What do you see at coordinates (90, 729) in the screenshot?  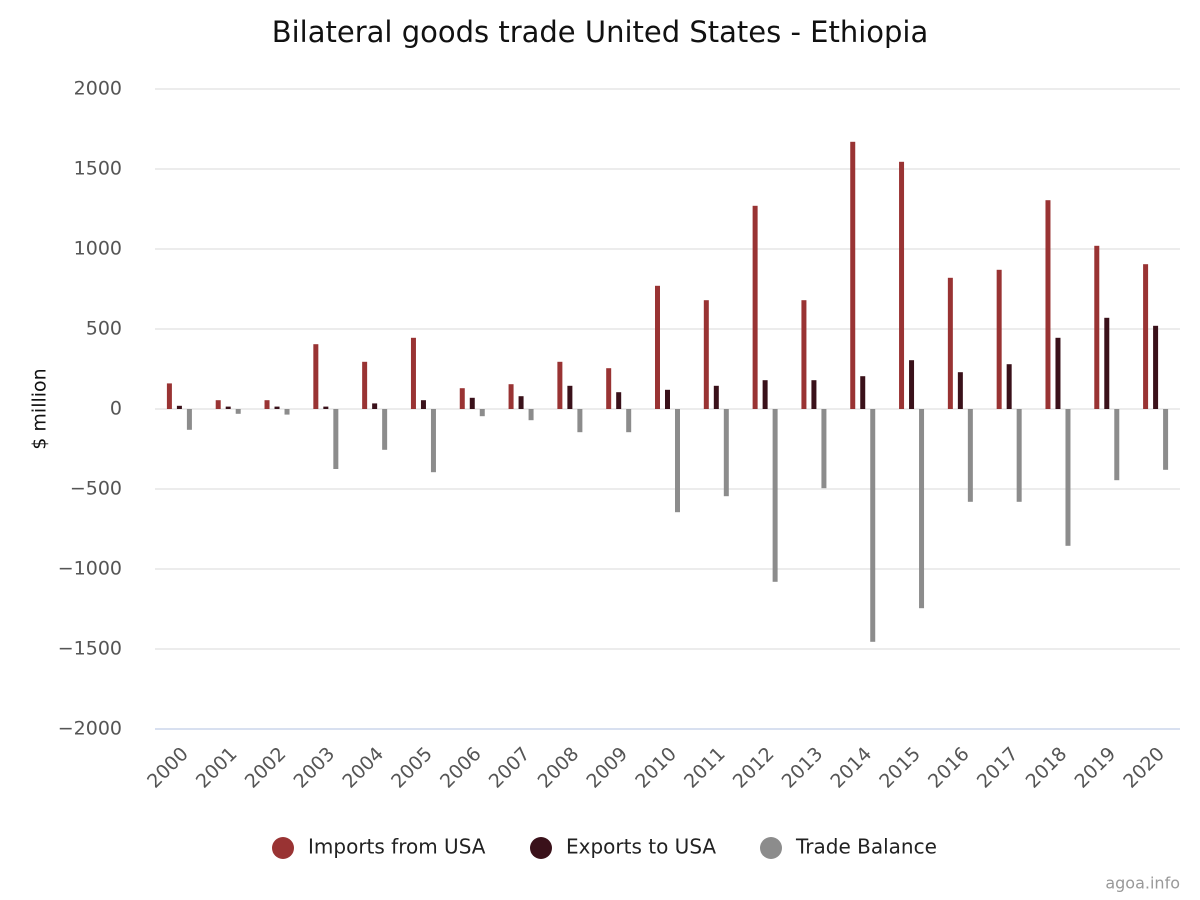 I see `y-tick-label: −2000` at bounding box center [90, 729].